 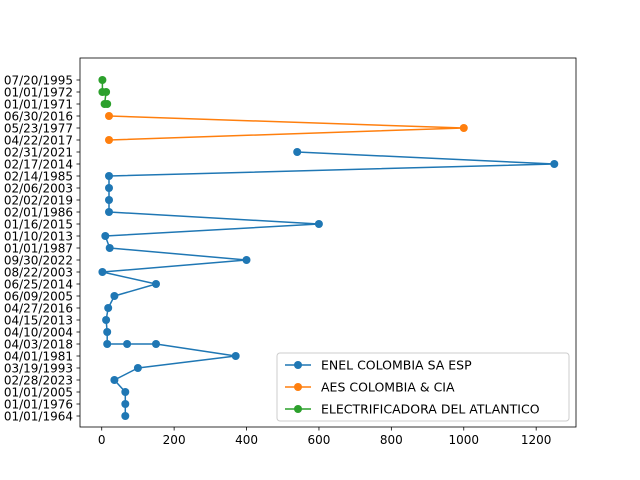 I want to click on y-tick-label: 07/20/1995, so click(x=38, y=80).